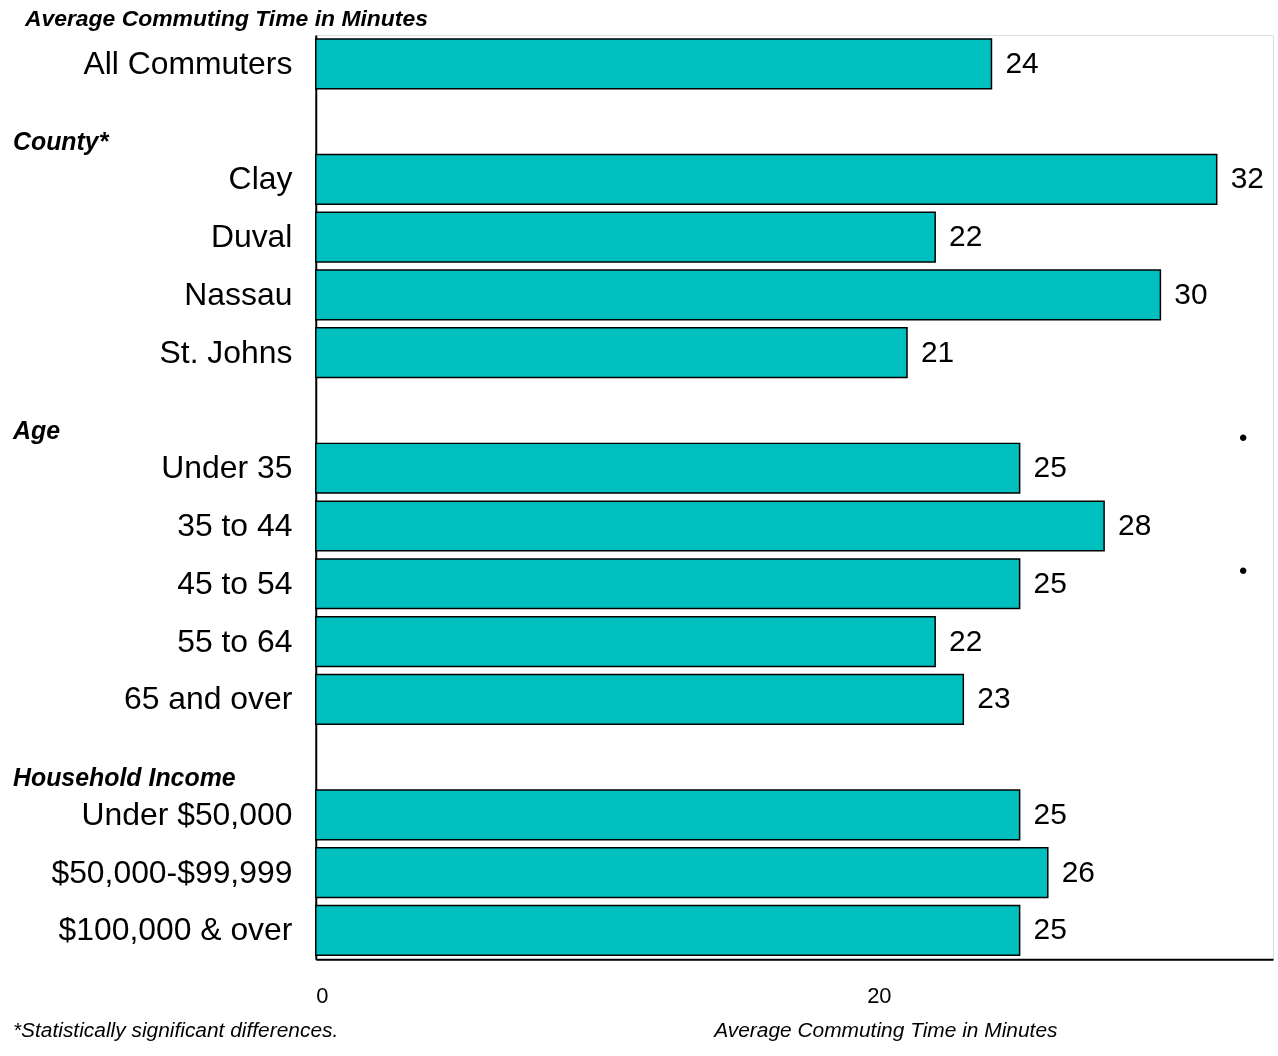  Describe the element at coordinates (188, 62) in the screenshot. I see `y-tick-label: All Commuters` at that location.